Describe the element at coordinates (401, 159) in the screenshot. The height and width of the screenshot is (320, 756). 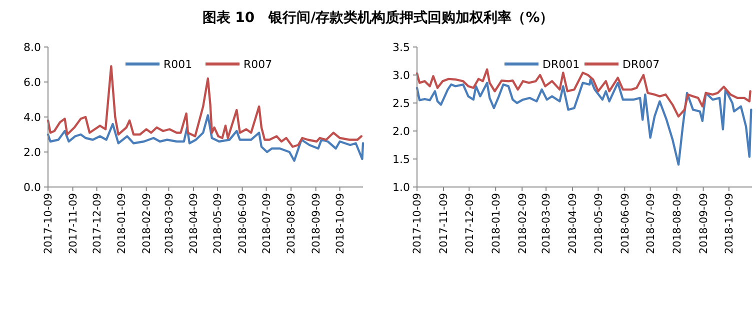
I see `y-tick-label: 1.5` at that location.